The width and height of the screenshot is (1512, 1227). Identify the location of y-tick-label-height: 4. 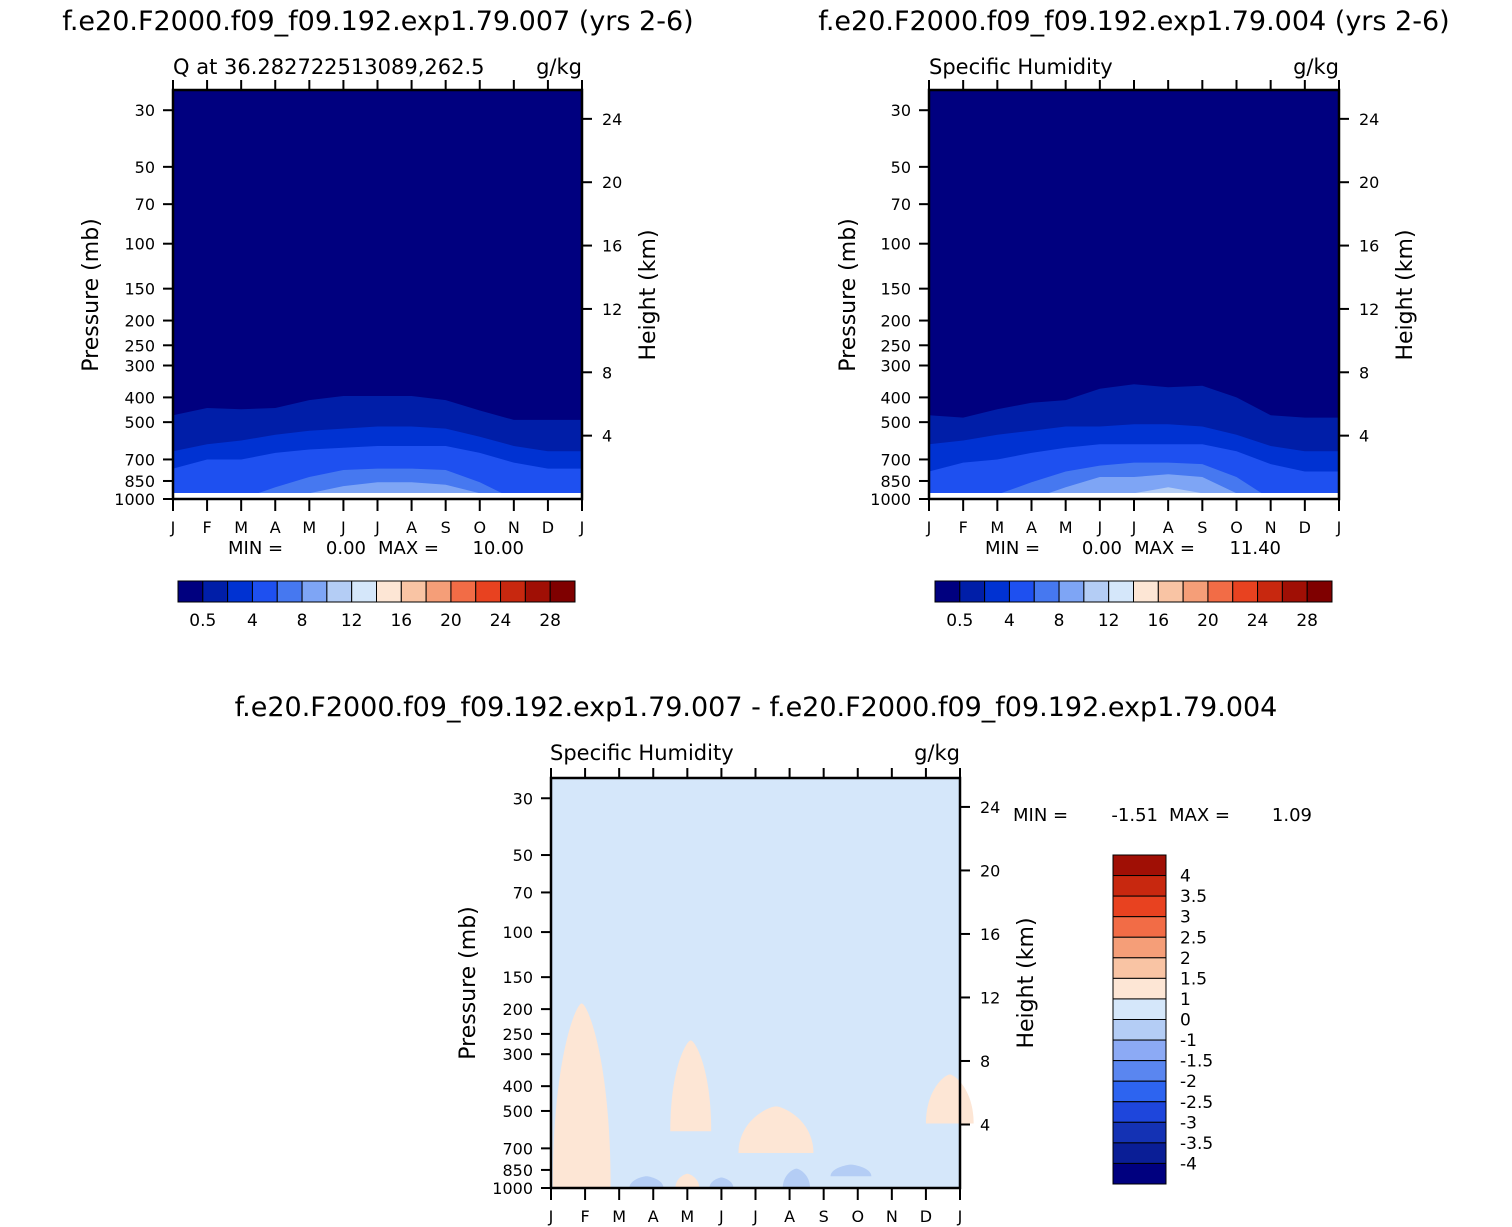
(1364, 436).